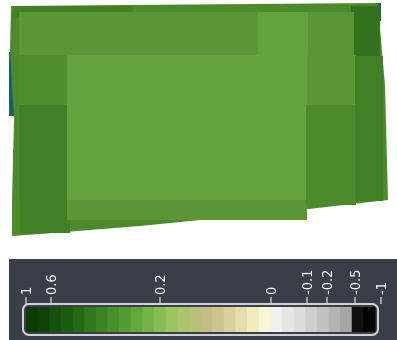 Image resolution: width=397 pixels, height=340 pixels. What do you see at coordinates (187, 210) in the screenshot?
I see `field-zone-center-edge` at bounding box center [187, 210].